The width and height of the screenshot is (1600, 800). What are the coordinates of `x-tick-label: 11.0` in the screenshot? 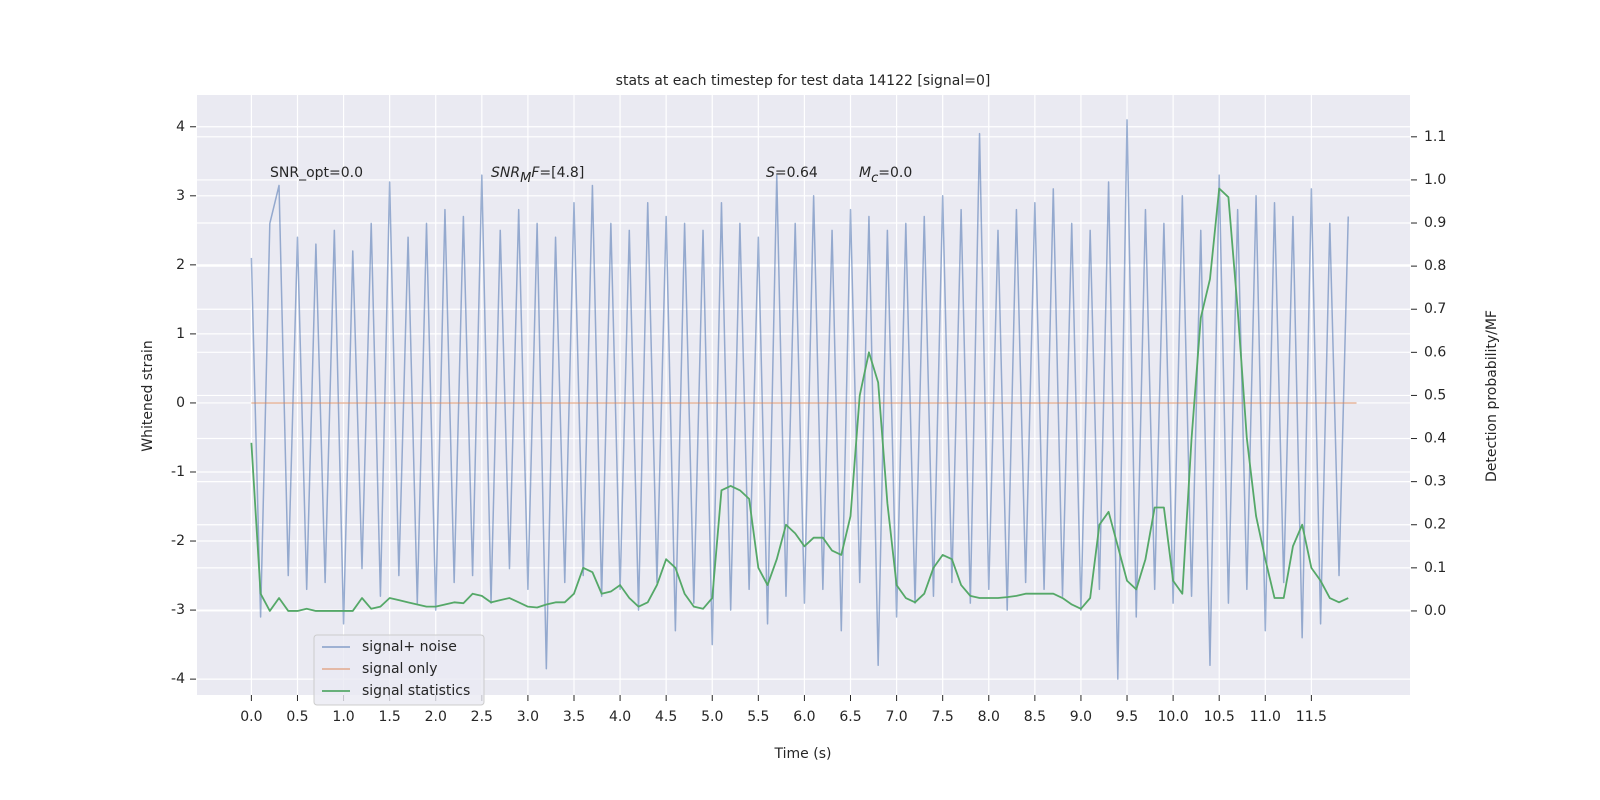 It's located at (1265, 717).